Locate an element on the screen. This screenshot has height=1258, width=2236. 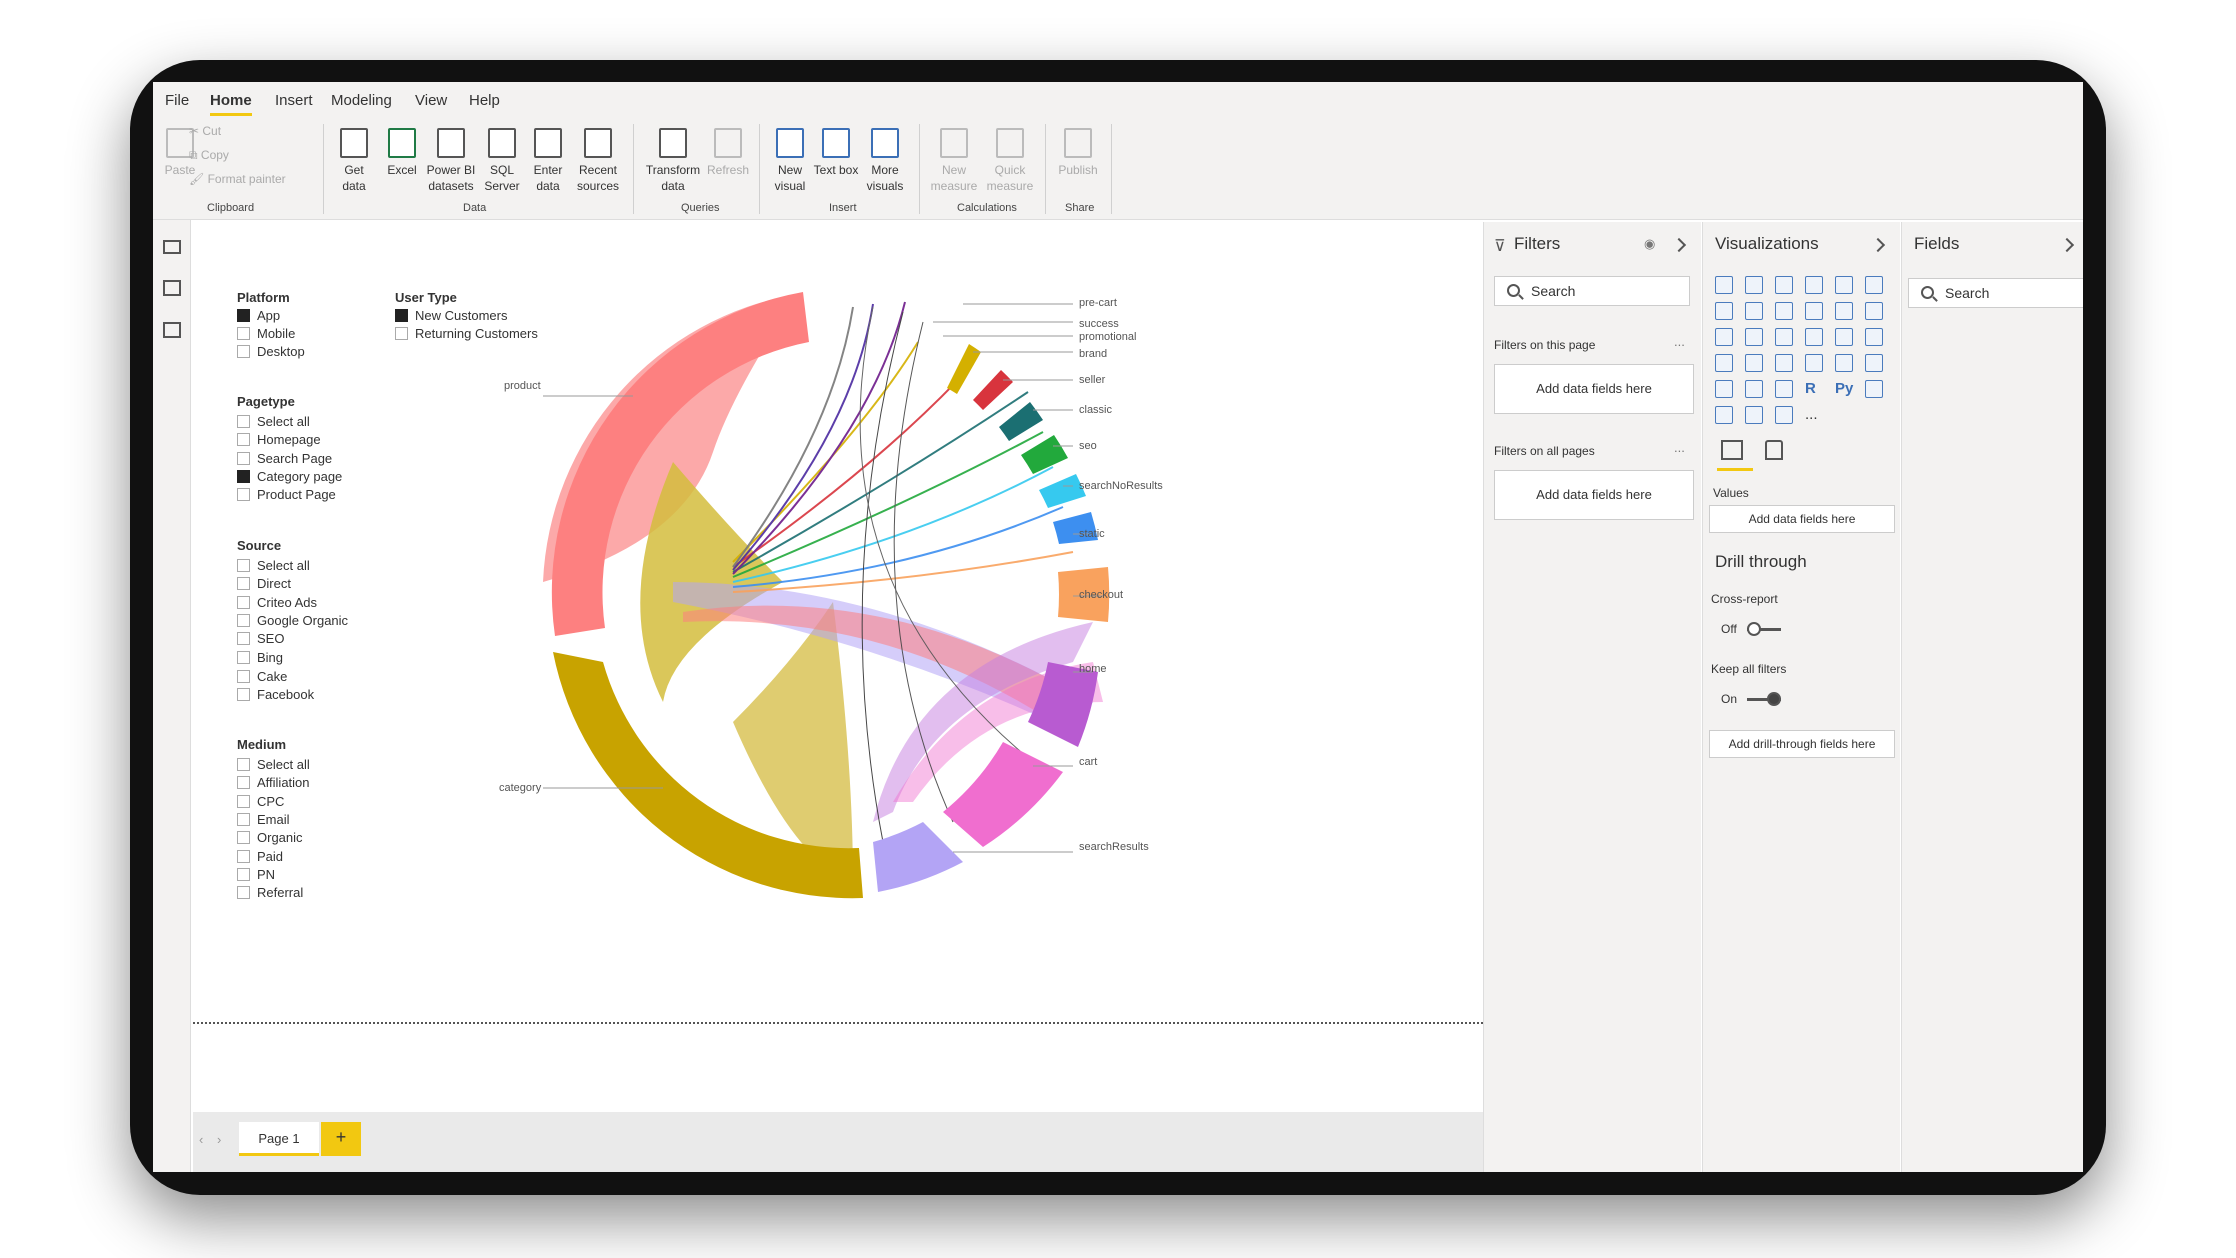
fields-well-icon is located at coordinates (1732, 450).